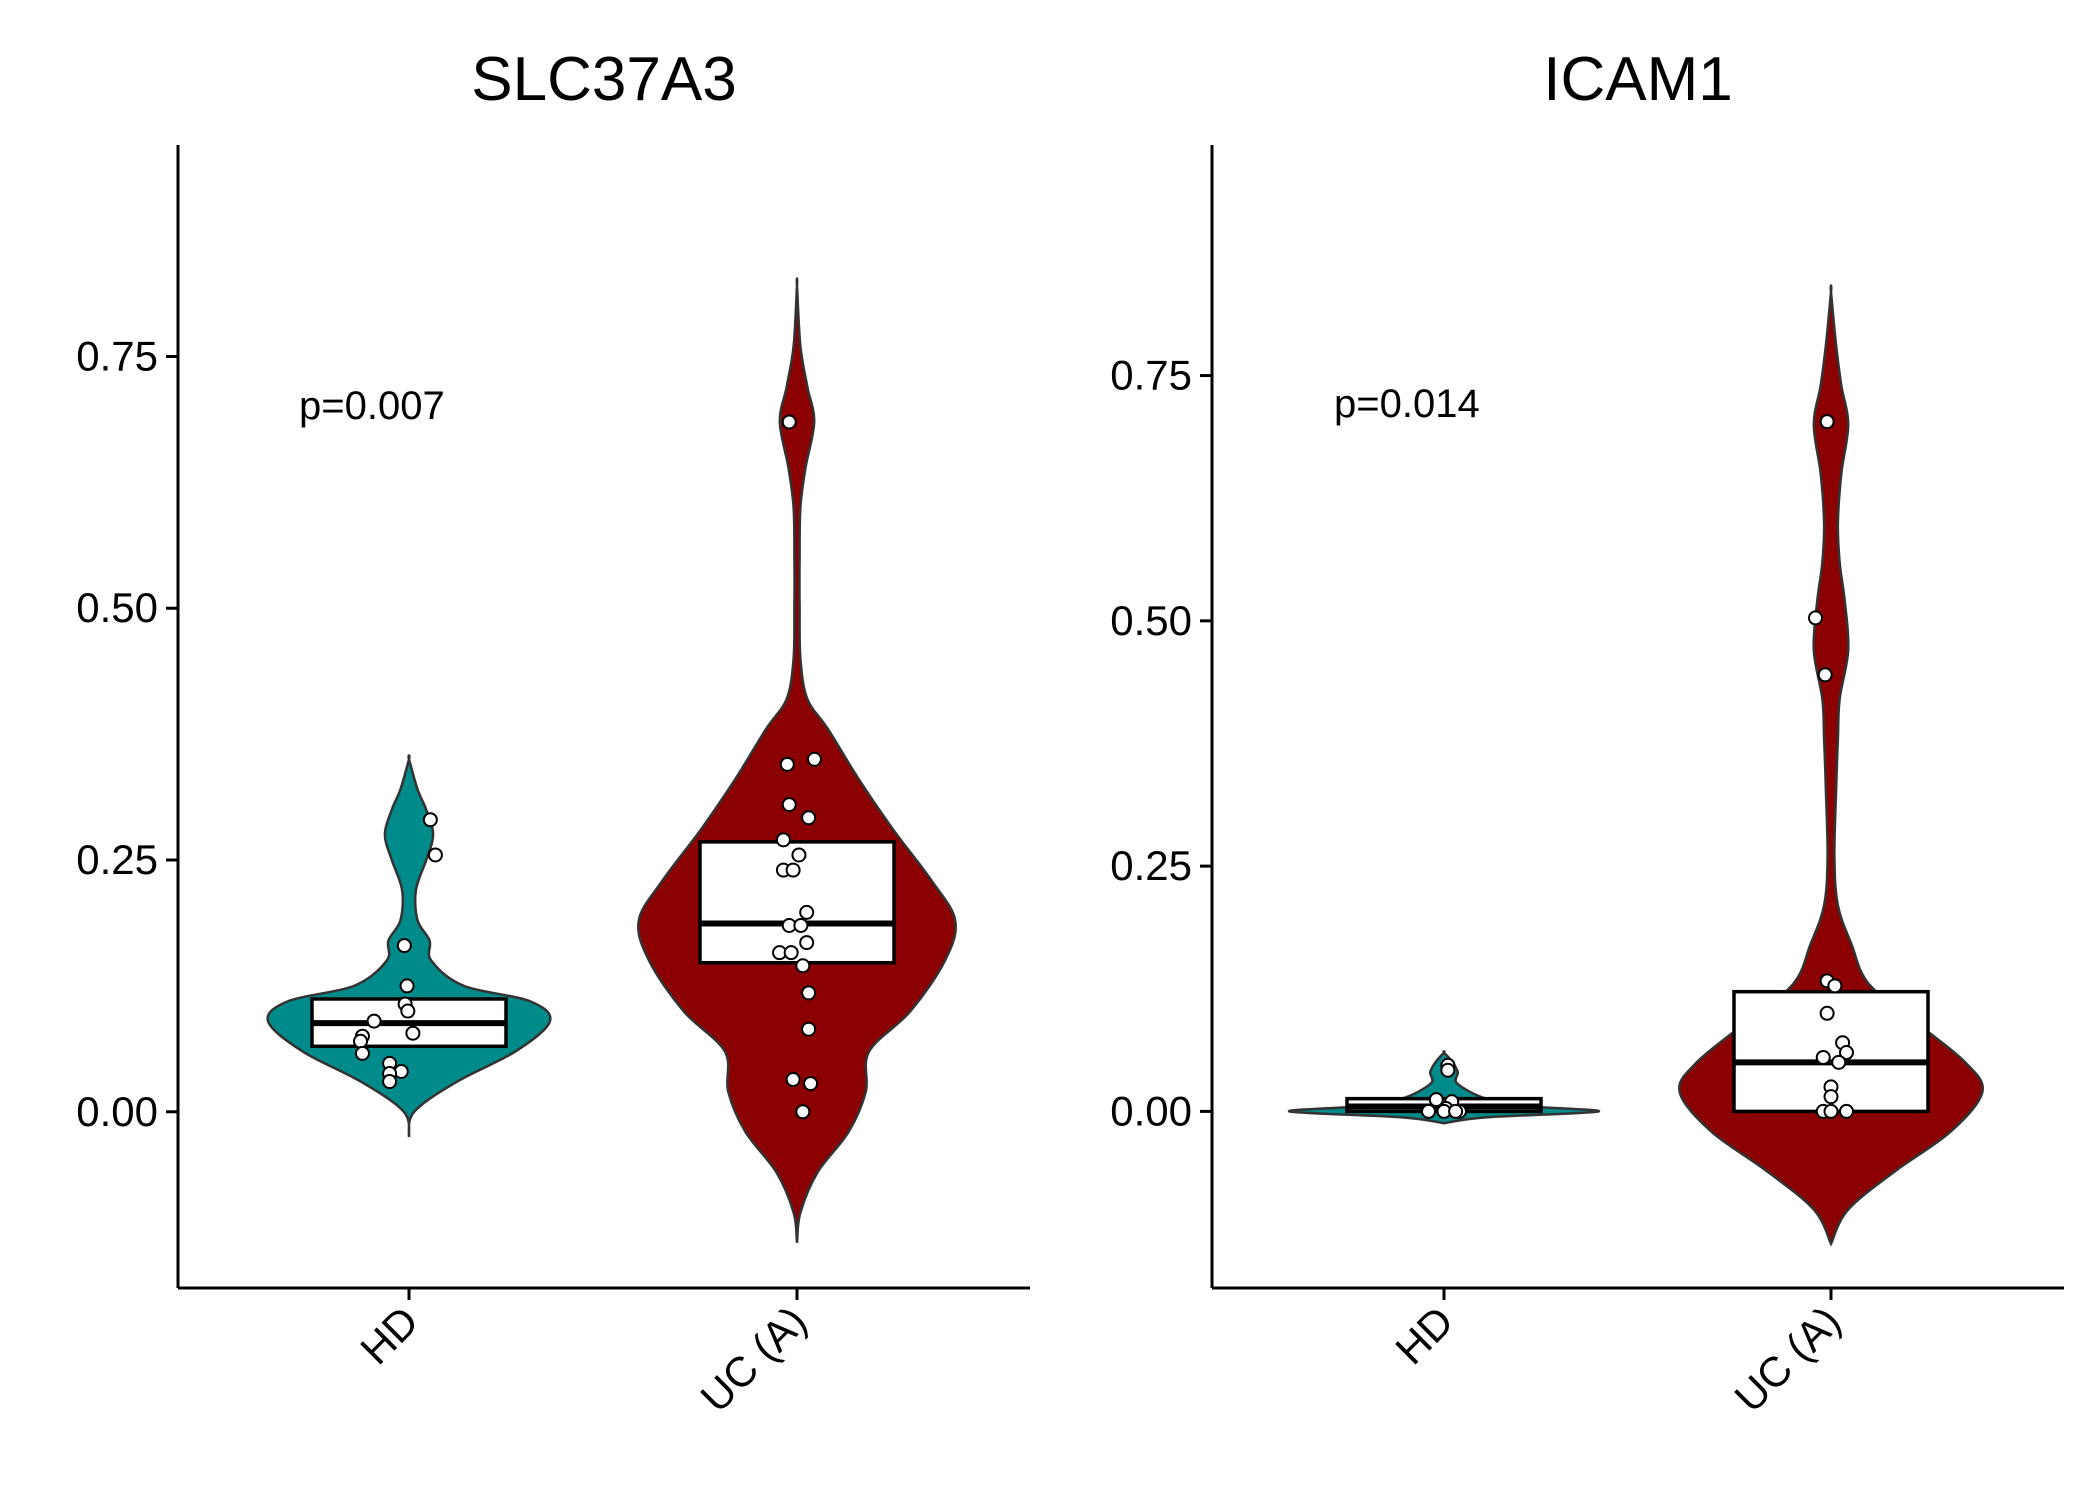 This screenshot has height=1505, width=2100. I want to click on chart-title: ICAM1, so click(1637, 79).